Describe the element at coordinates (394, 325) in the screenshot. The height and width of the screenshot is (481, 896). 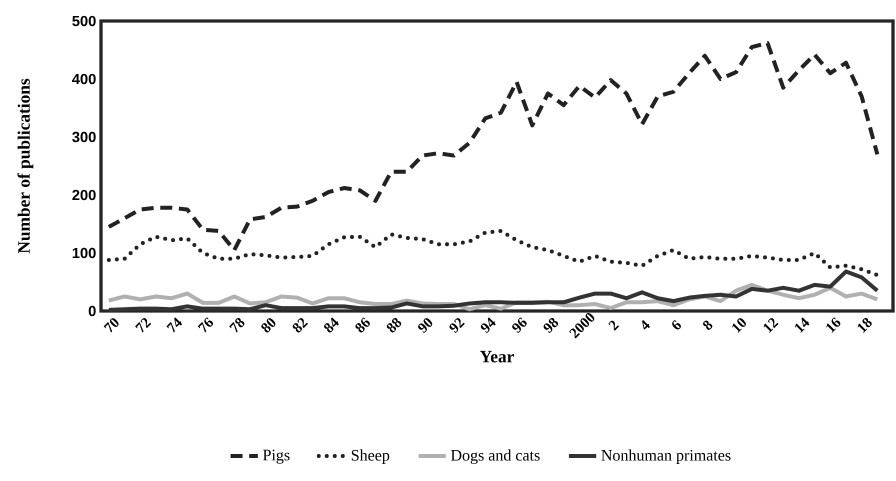
I see `x-tick-label: 88` at that location.